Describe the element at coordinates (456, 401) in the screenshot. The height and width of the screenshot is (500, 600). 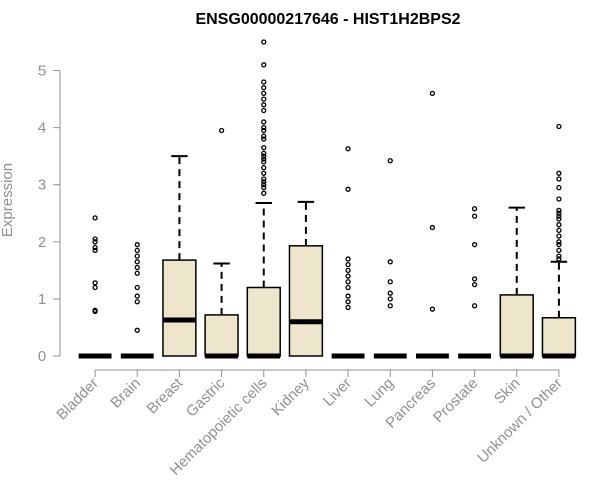
I see `x-tick-label: Prostate` at that location.